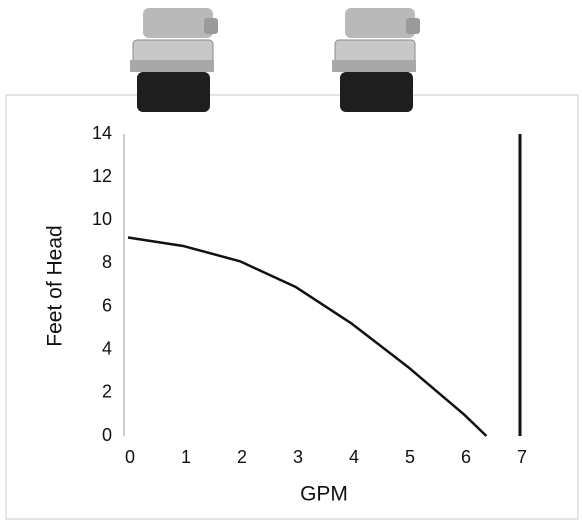 The image size is (582, 523). Describe the element at coordinates (522, 457) in the screenshot. I see `x-tick-label: 7` at that location.